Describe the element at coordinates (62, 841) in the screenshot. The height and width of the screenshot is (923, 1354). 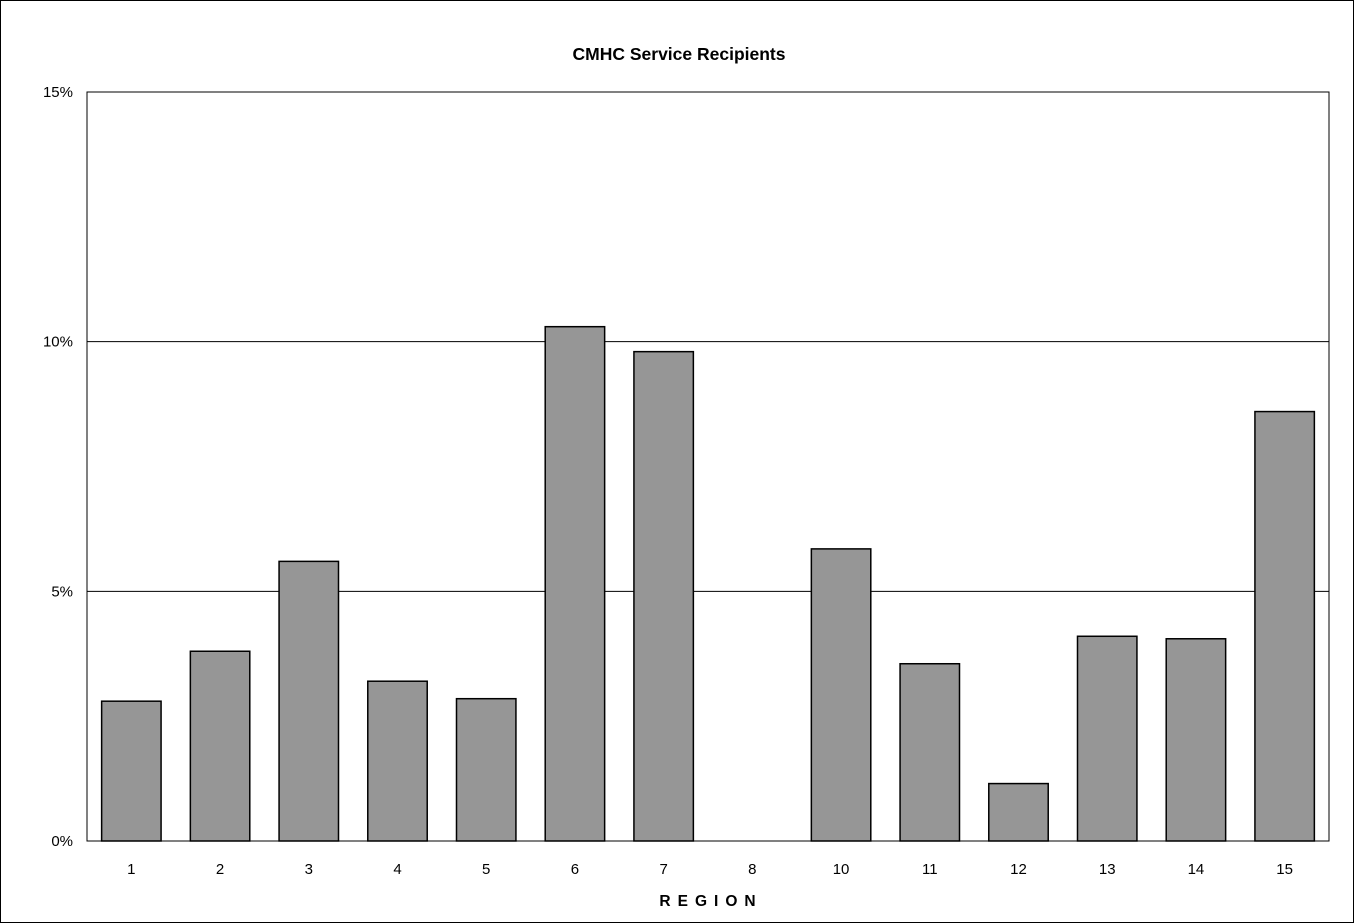
I see `y-tick-label: 0%` at that location.